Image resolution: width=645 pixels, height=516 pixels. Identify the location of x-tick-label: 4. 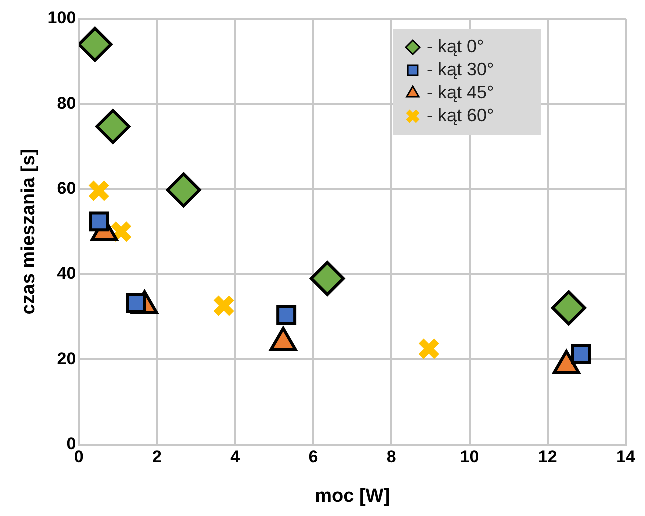
(235, 457).